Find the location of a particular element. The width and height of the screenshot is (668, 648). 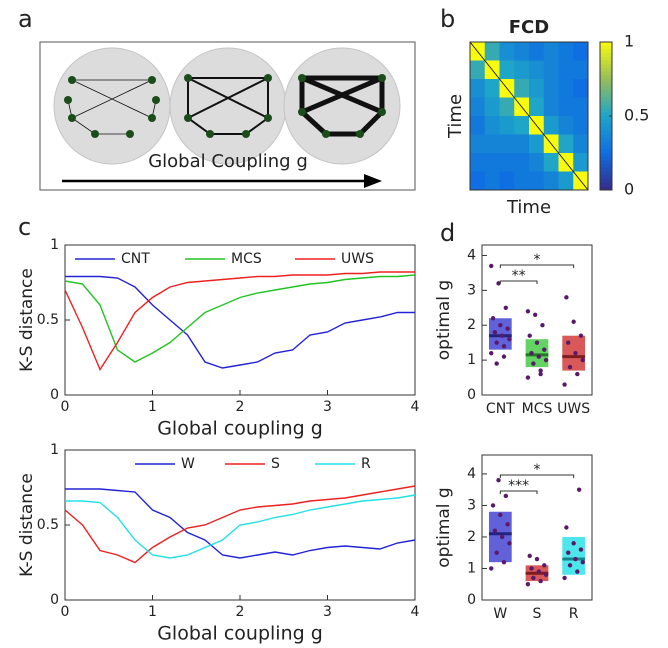

plot-frame is located at coordinates (240, 320).